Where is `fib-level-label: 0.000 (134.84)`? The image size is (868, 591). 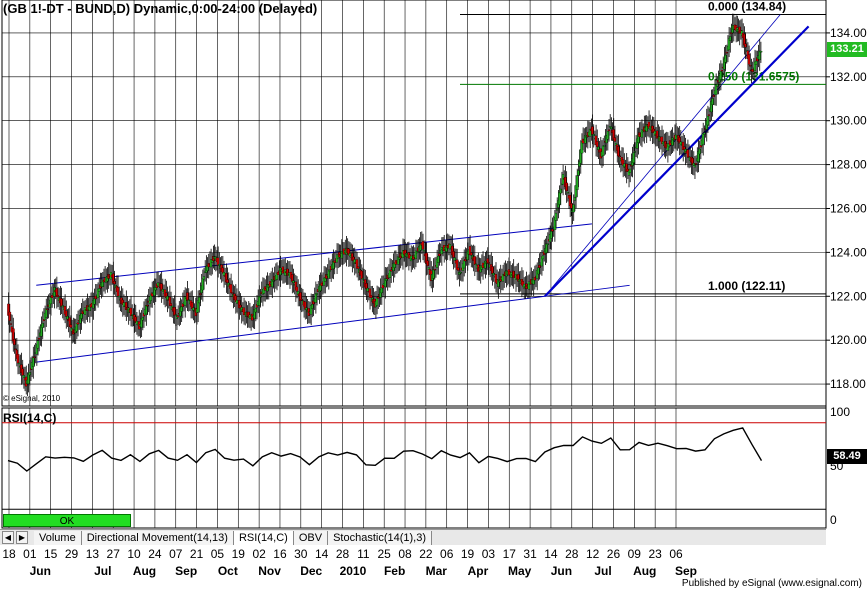 fib-level-label: 0.000 (134.84) is located at coordinates (747, 6).